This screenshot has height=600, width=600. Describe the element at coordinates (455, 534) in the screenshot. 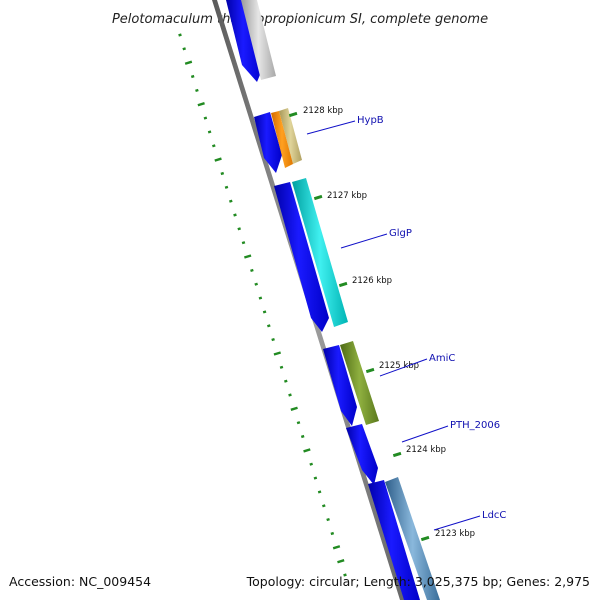

I see `tick-label: 2123 kbp` at that location.